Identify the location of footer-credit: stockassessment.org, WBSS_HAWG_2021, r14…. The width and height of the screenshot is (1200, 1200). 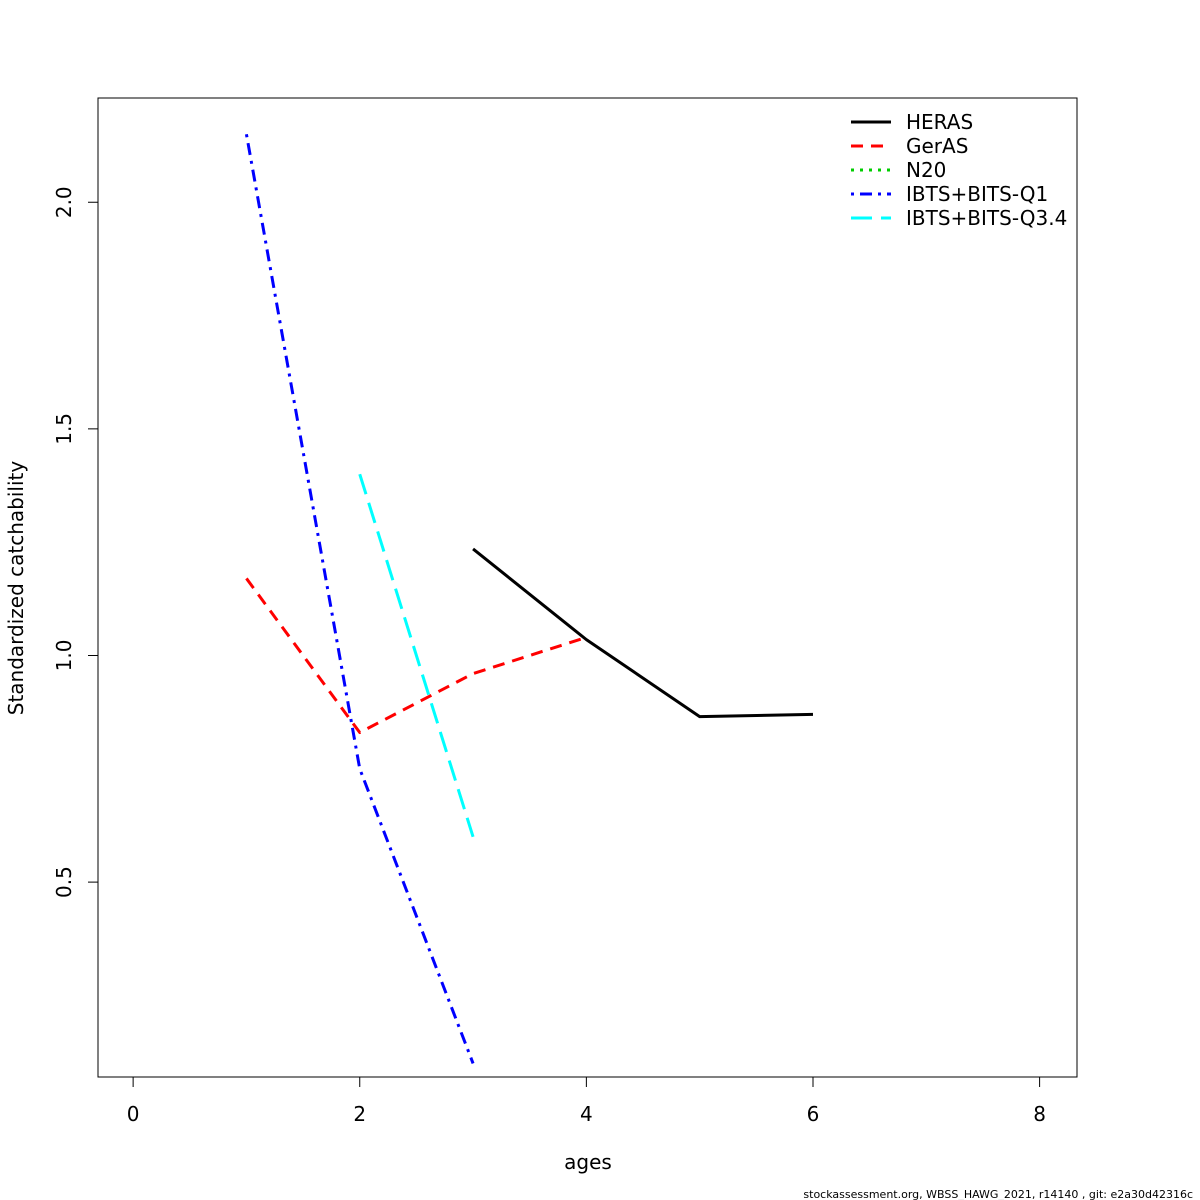
(998, 1194).